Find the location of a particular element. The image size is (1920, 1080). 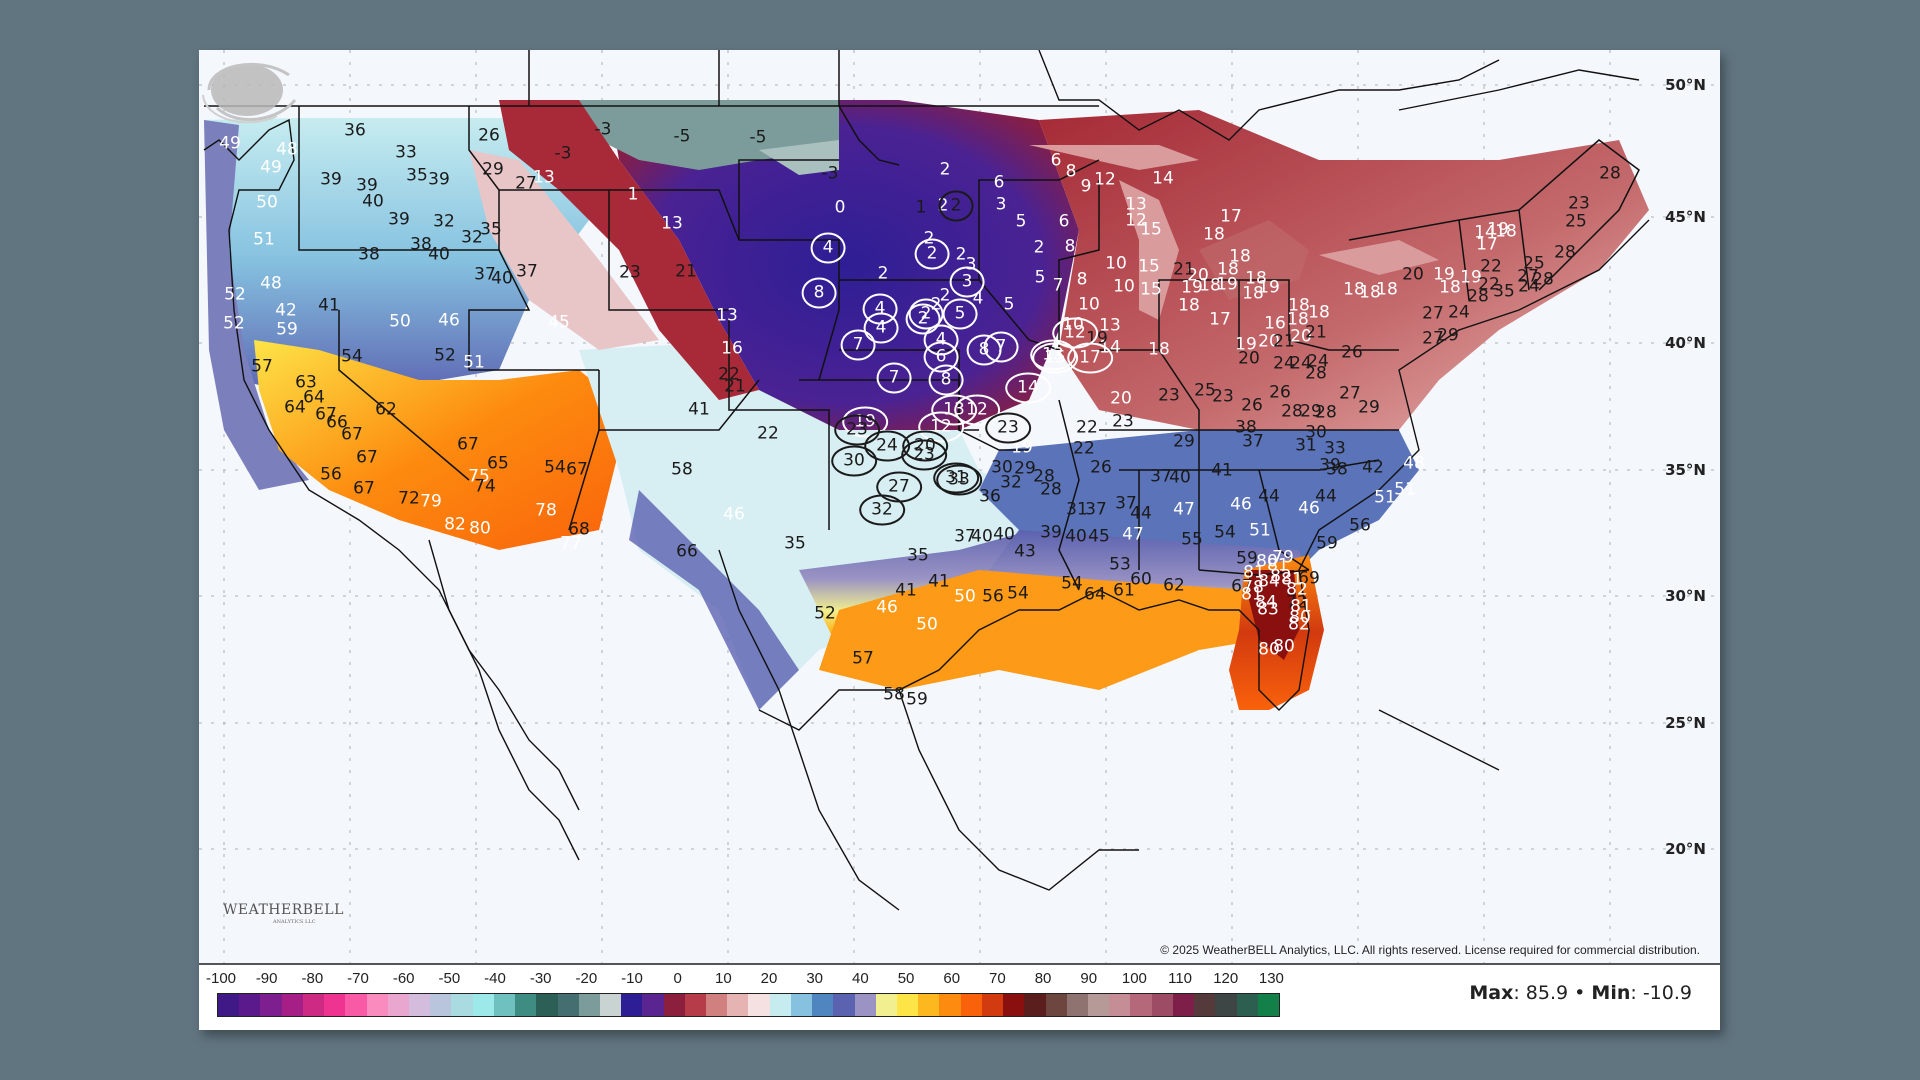

temperature-label: 82 is located at coordinates (1297, 589).